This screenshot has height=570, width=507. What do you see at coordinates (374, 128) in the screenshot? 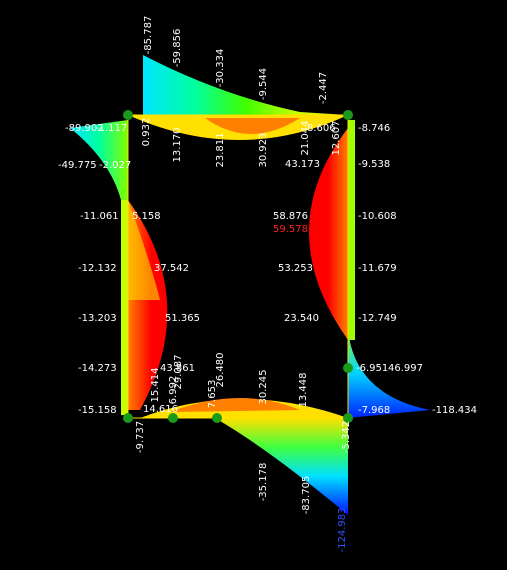
I see `label: -8.746` at bounding box center [374, 128].